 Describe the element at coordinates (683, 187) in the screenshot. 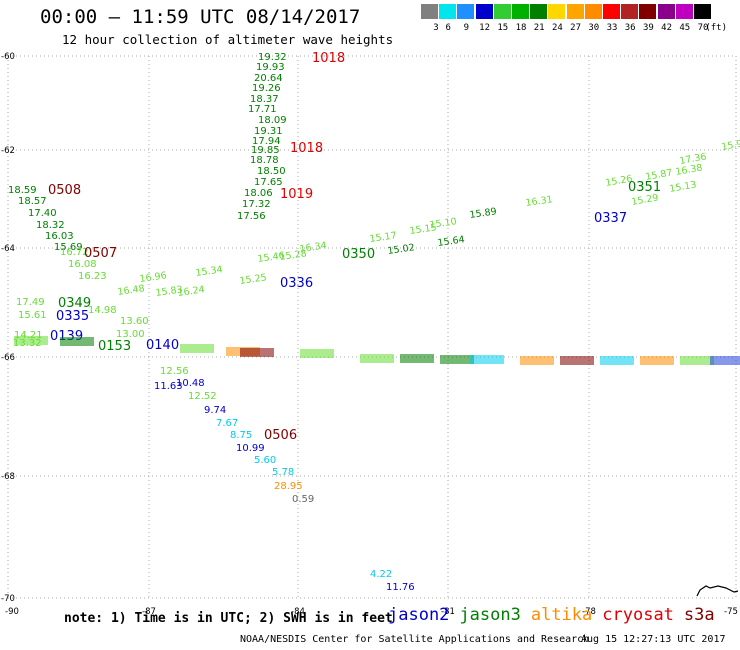

I see `swh-label: 15.13` at that location.